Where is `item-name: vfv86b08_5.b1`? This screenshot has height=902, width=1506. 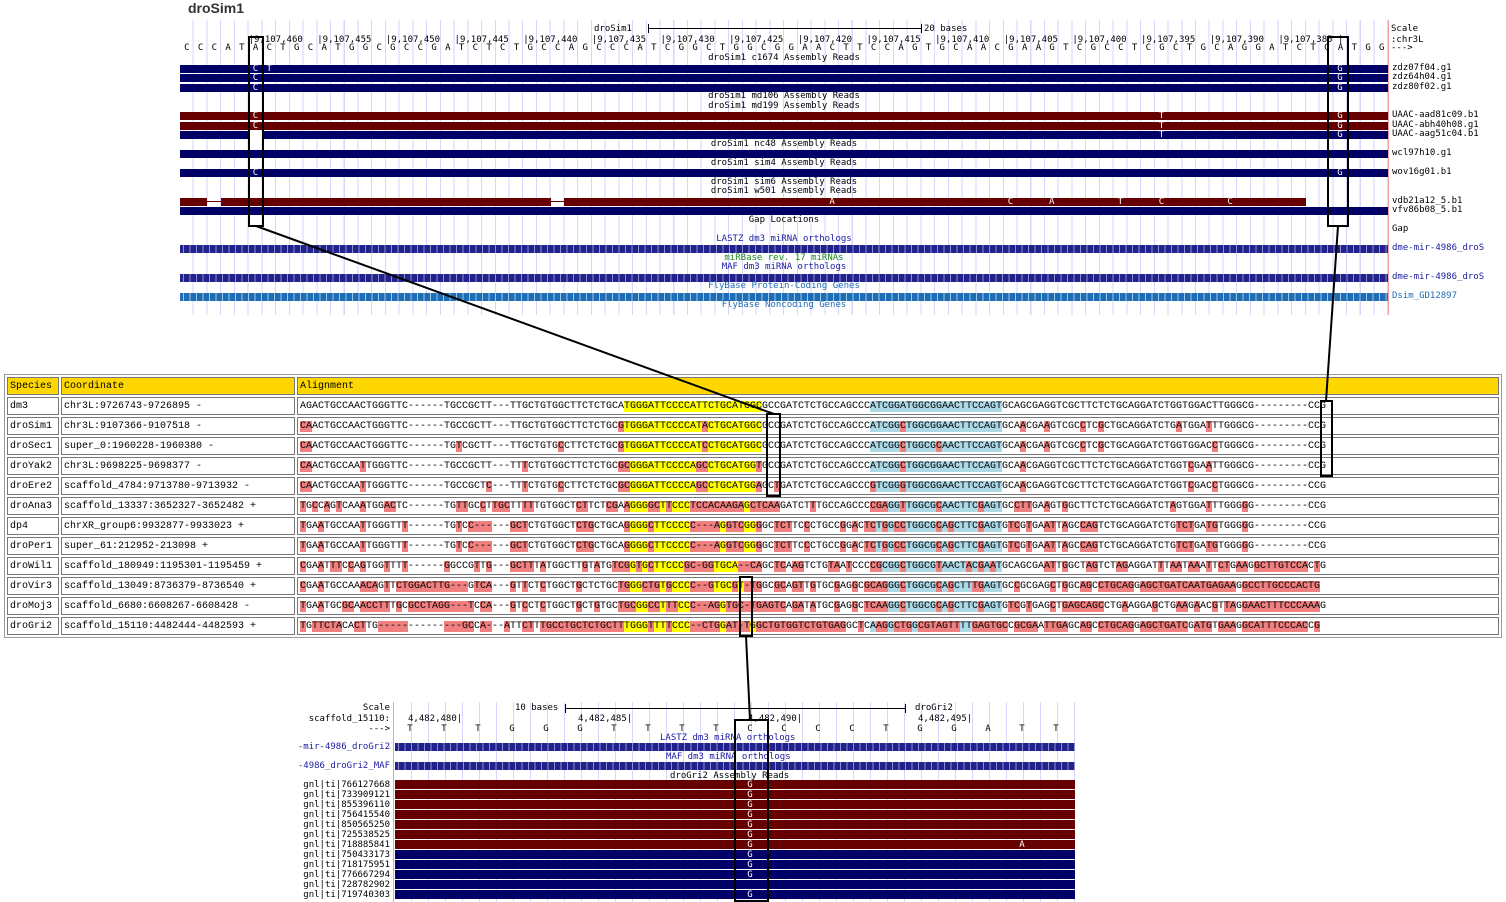
item-name: vfv86b08_5.b1 is located at coordinates (1427, 210).